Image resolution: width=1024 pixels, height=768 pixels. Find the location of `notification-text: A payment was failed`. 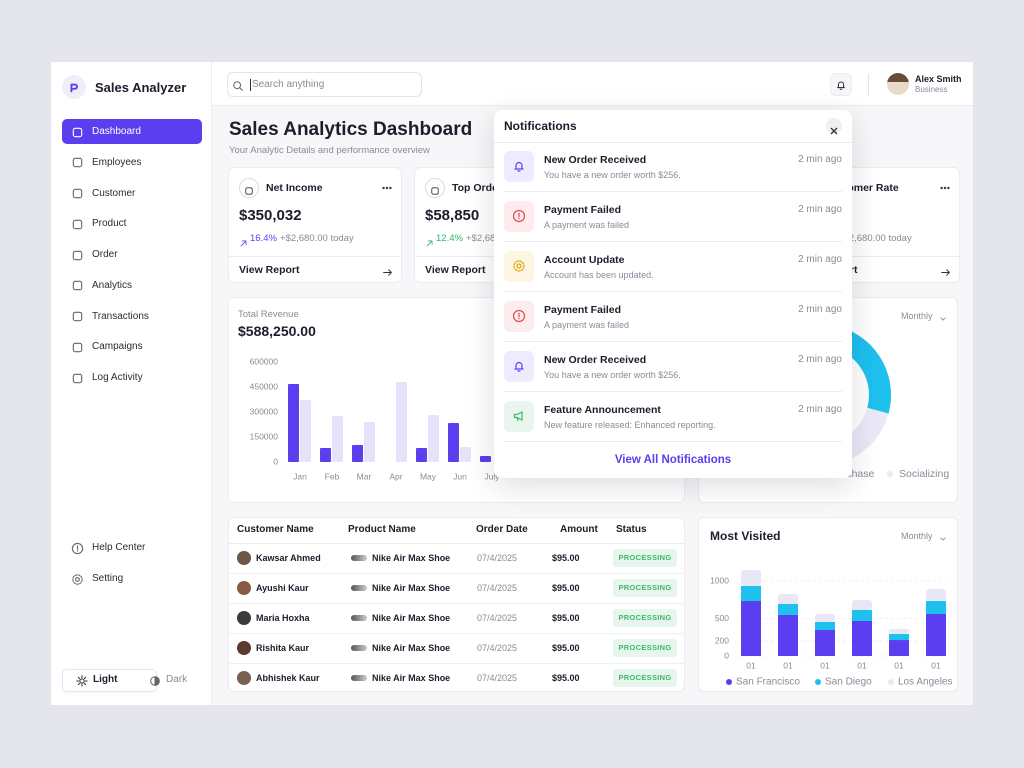

notification-text: A payment was failed is located at coordinates (587, 325).